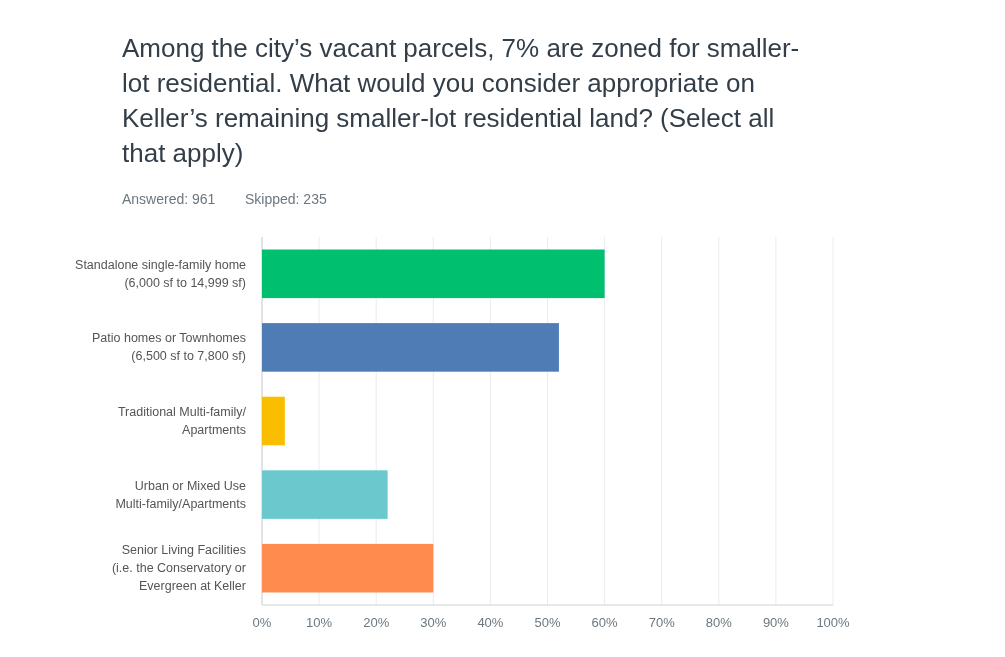 This screenshot has height=657, width=1005. Describe the element at coordinates (719, 622) in the screenshot. I see `x-tick-label: 80%` at that location.